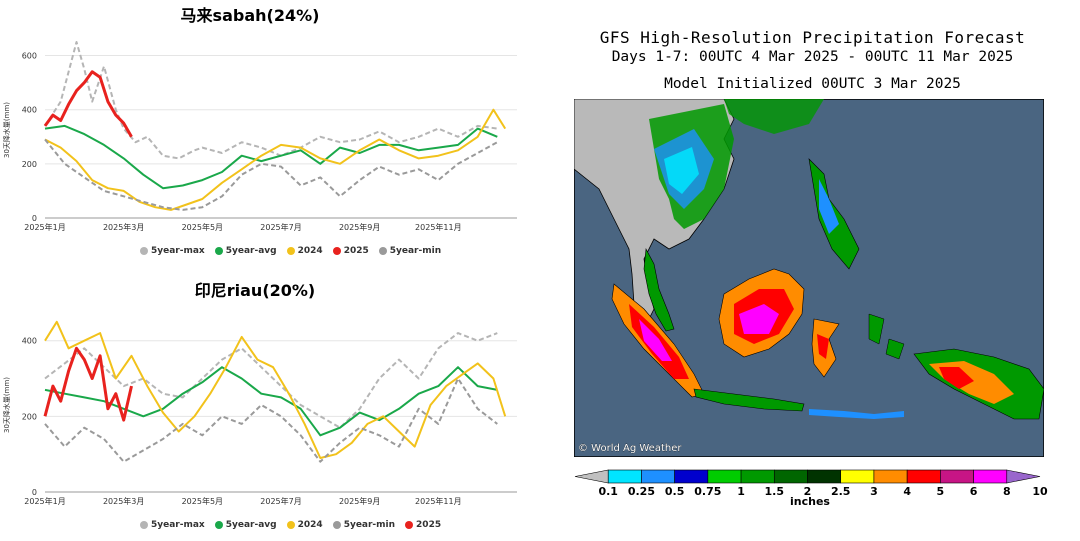 The height and width of the screenshot is (541, 1080). I want to click on map-init-time: Model Initialized 00UTC 3 Mar 2025, so click(812, 84).